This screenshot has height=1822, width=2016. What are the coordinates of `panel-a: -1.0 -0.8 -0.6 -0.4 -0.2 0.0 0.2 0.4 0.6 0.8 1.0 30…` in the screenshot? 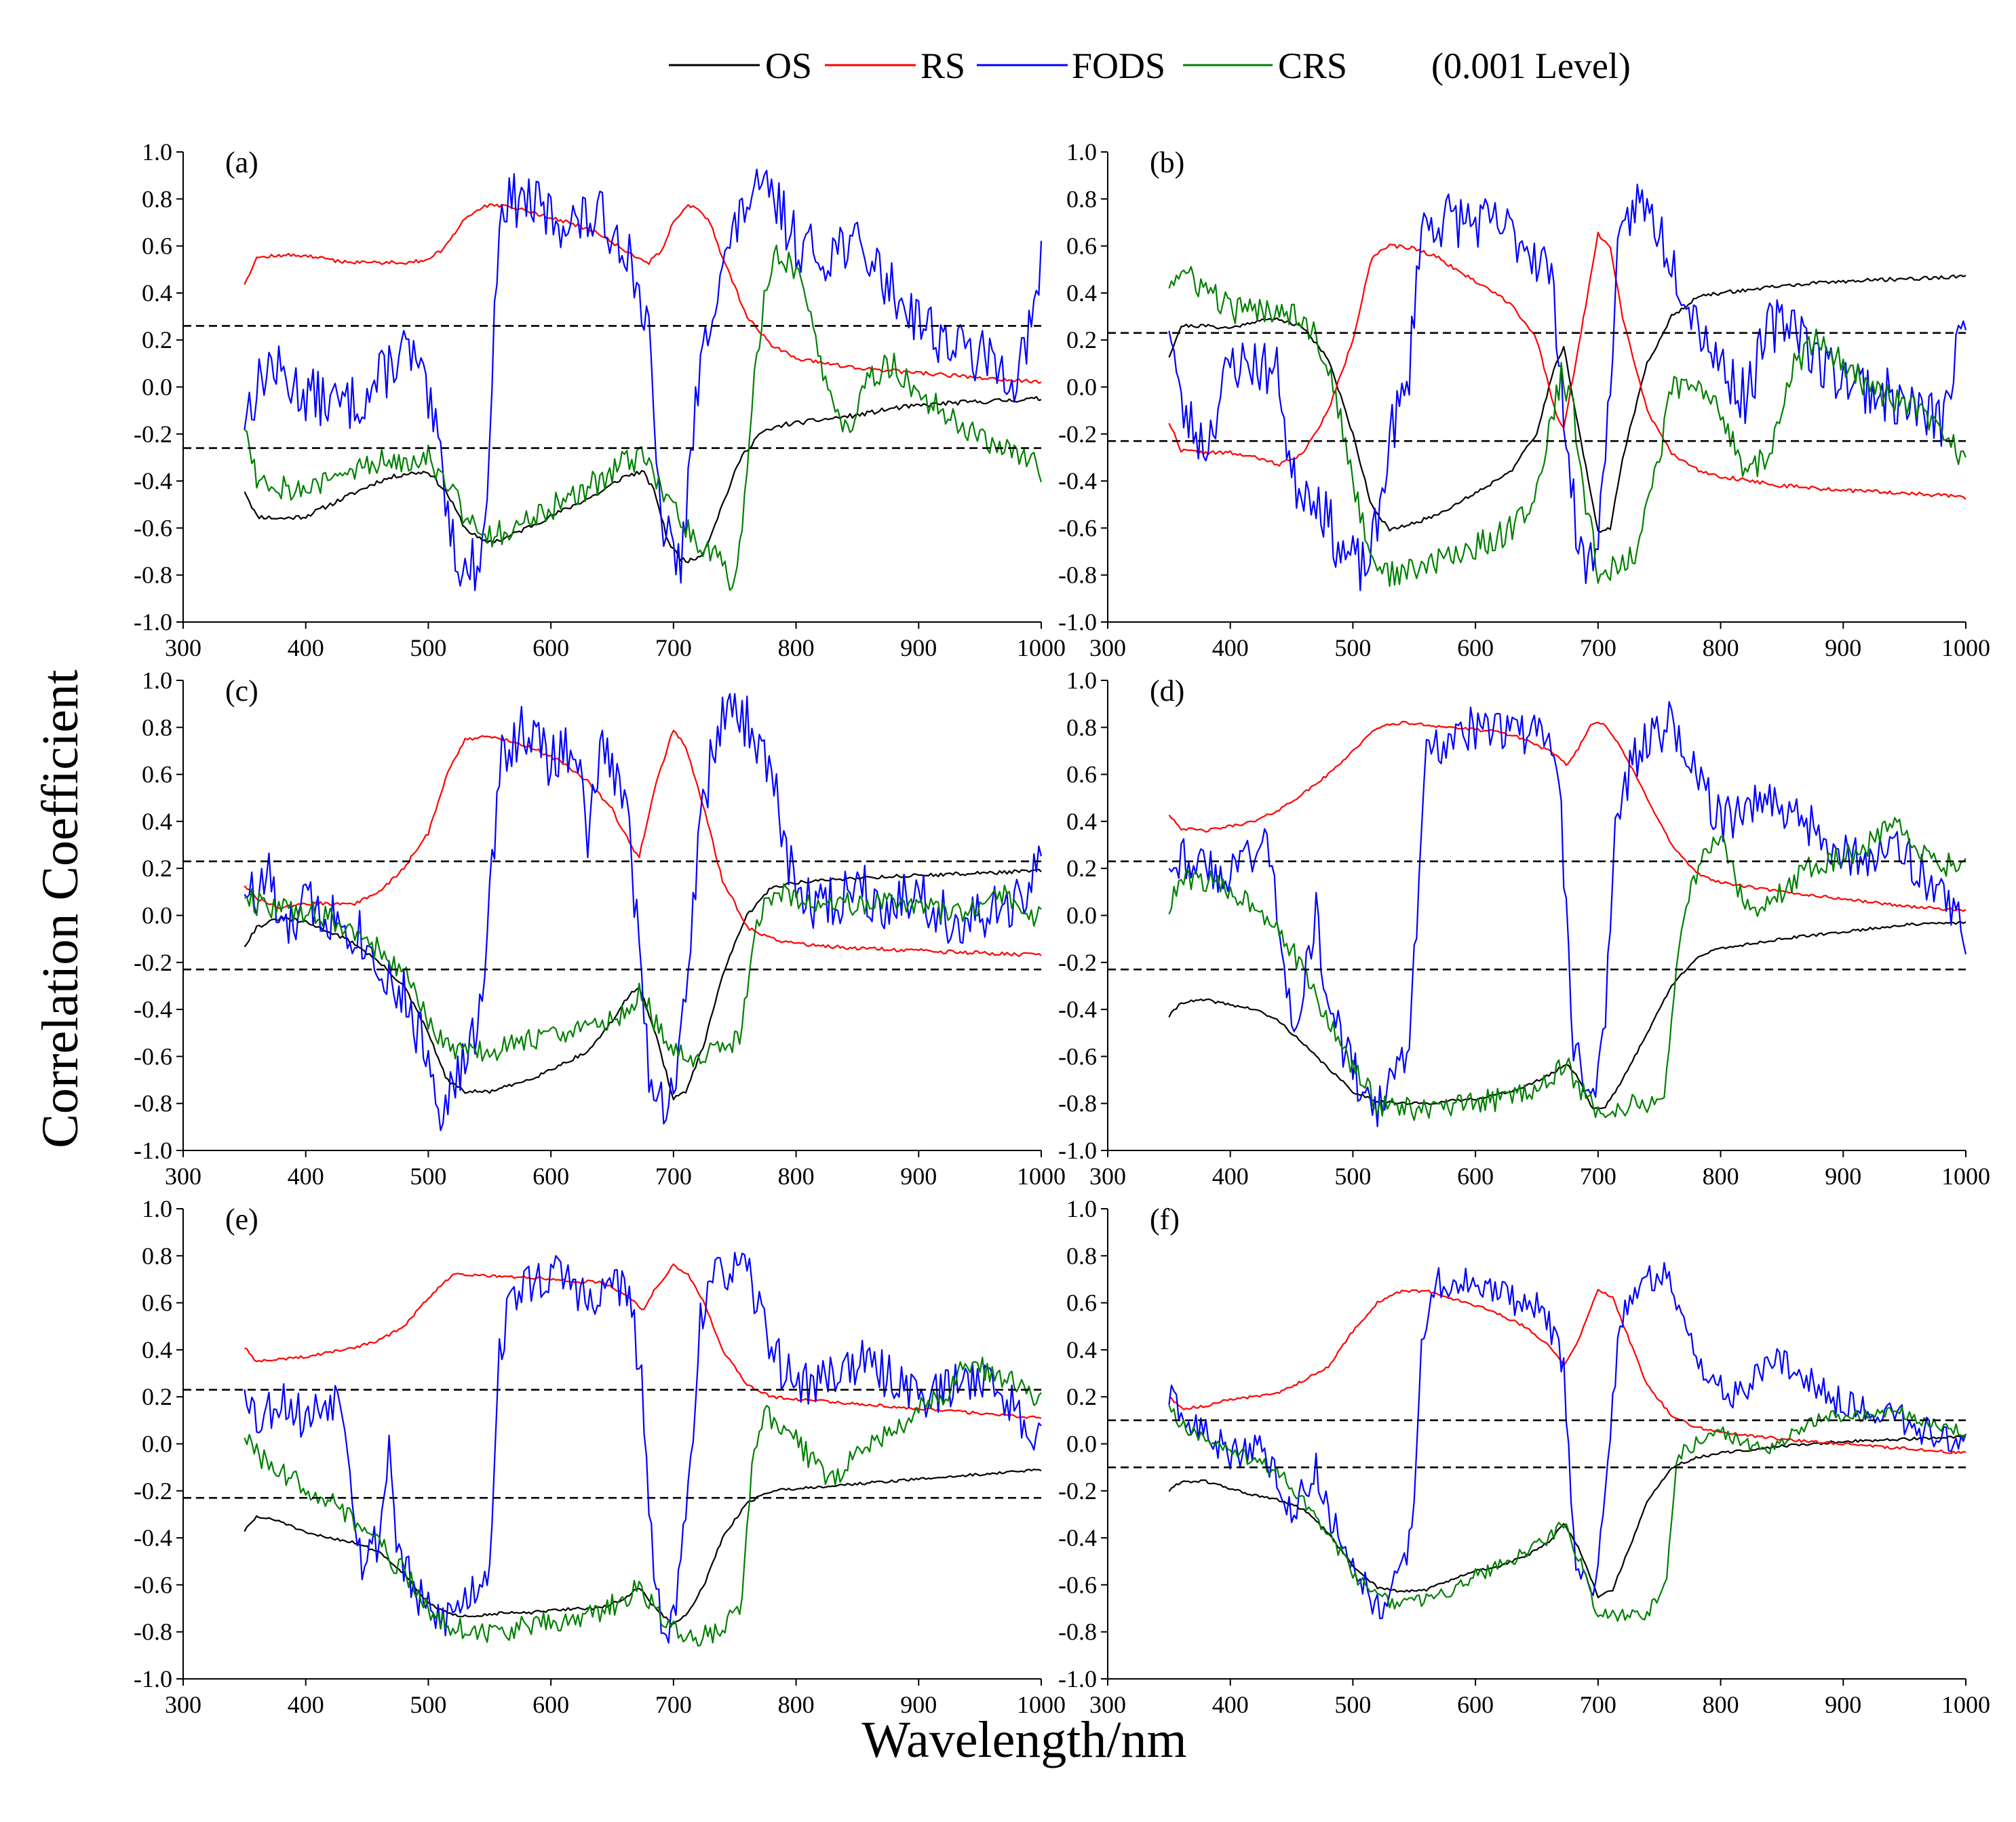 It's located at (600, 400).